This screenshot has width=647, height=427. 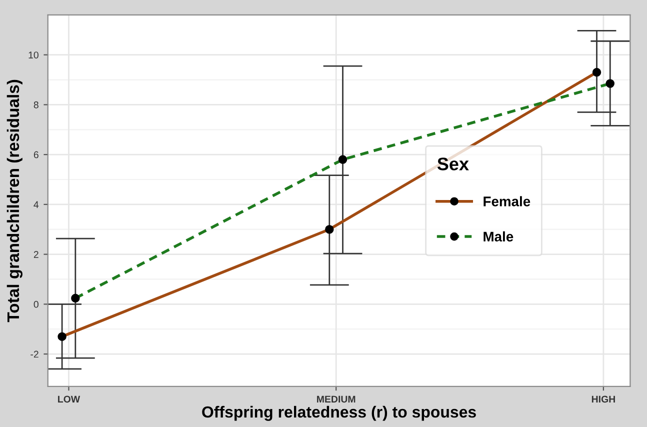 I want to click on y-tick-label: 8, so click(x=36, y=104).